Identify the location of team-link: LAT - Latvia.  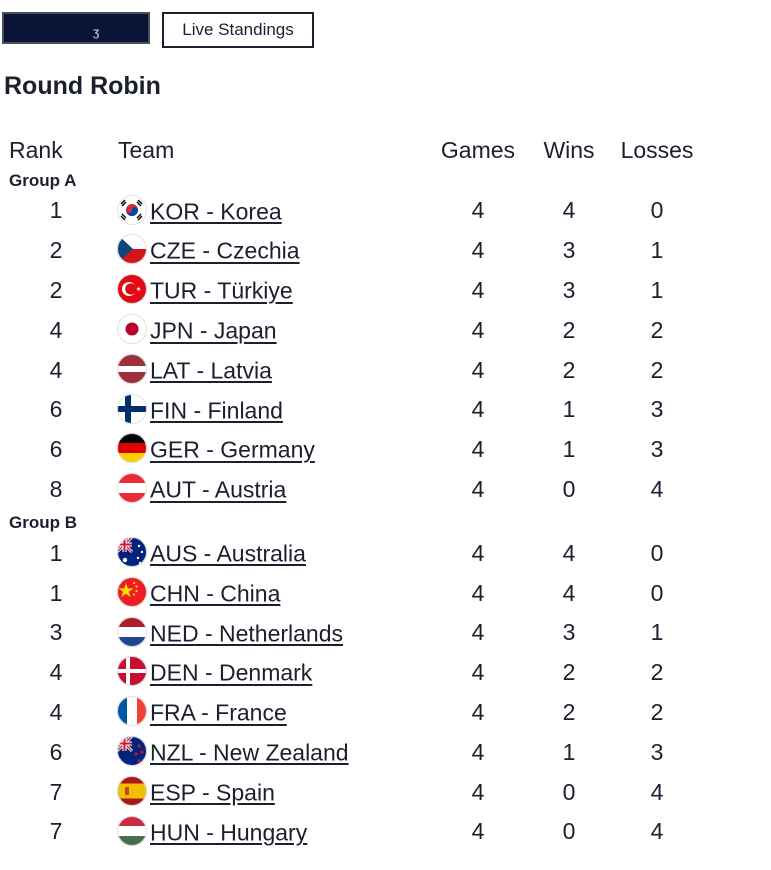
(211, 370).